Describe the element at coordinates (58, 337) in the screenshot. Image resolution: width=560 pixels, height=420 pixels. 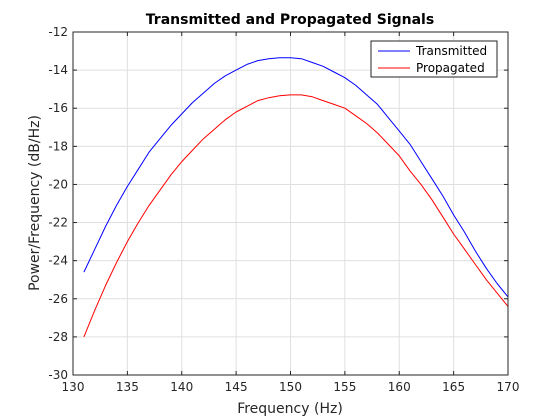
I see `y-tick-label: -28` at that location.